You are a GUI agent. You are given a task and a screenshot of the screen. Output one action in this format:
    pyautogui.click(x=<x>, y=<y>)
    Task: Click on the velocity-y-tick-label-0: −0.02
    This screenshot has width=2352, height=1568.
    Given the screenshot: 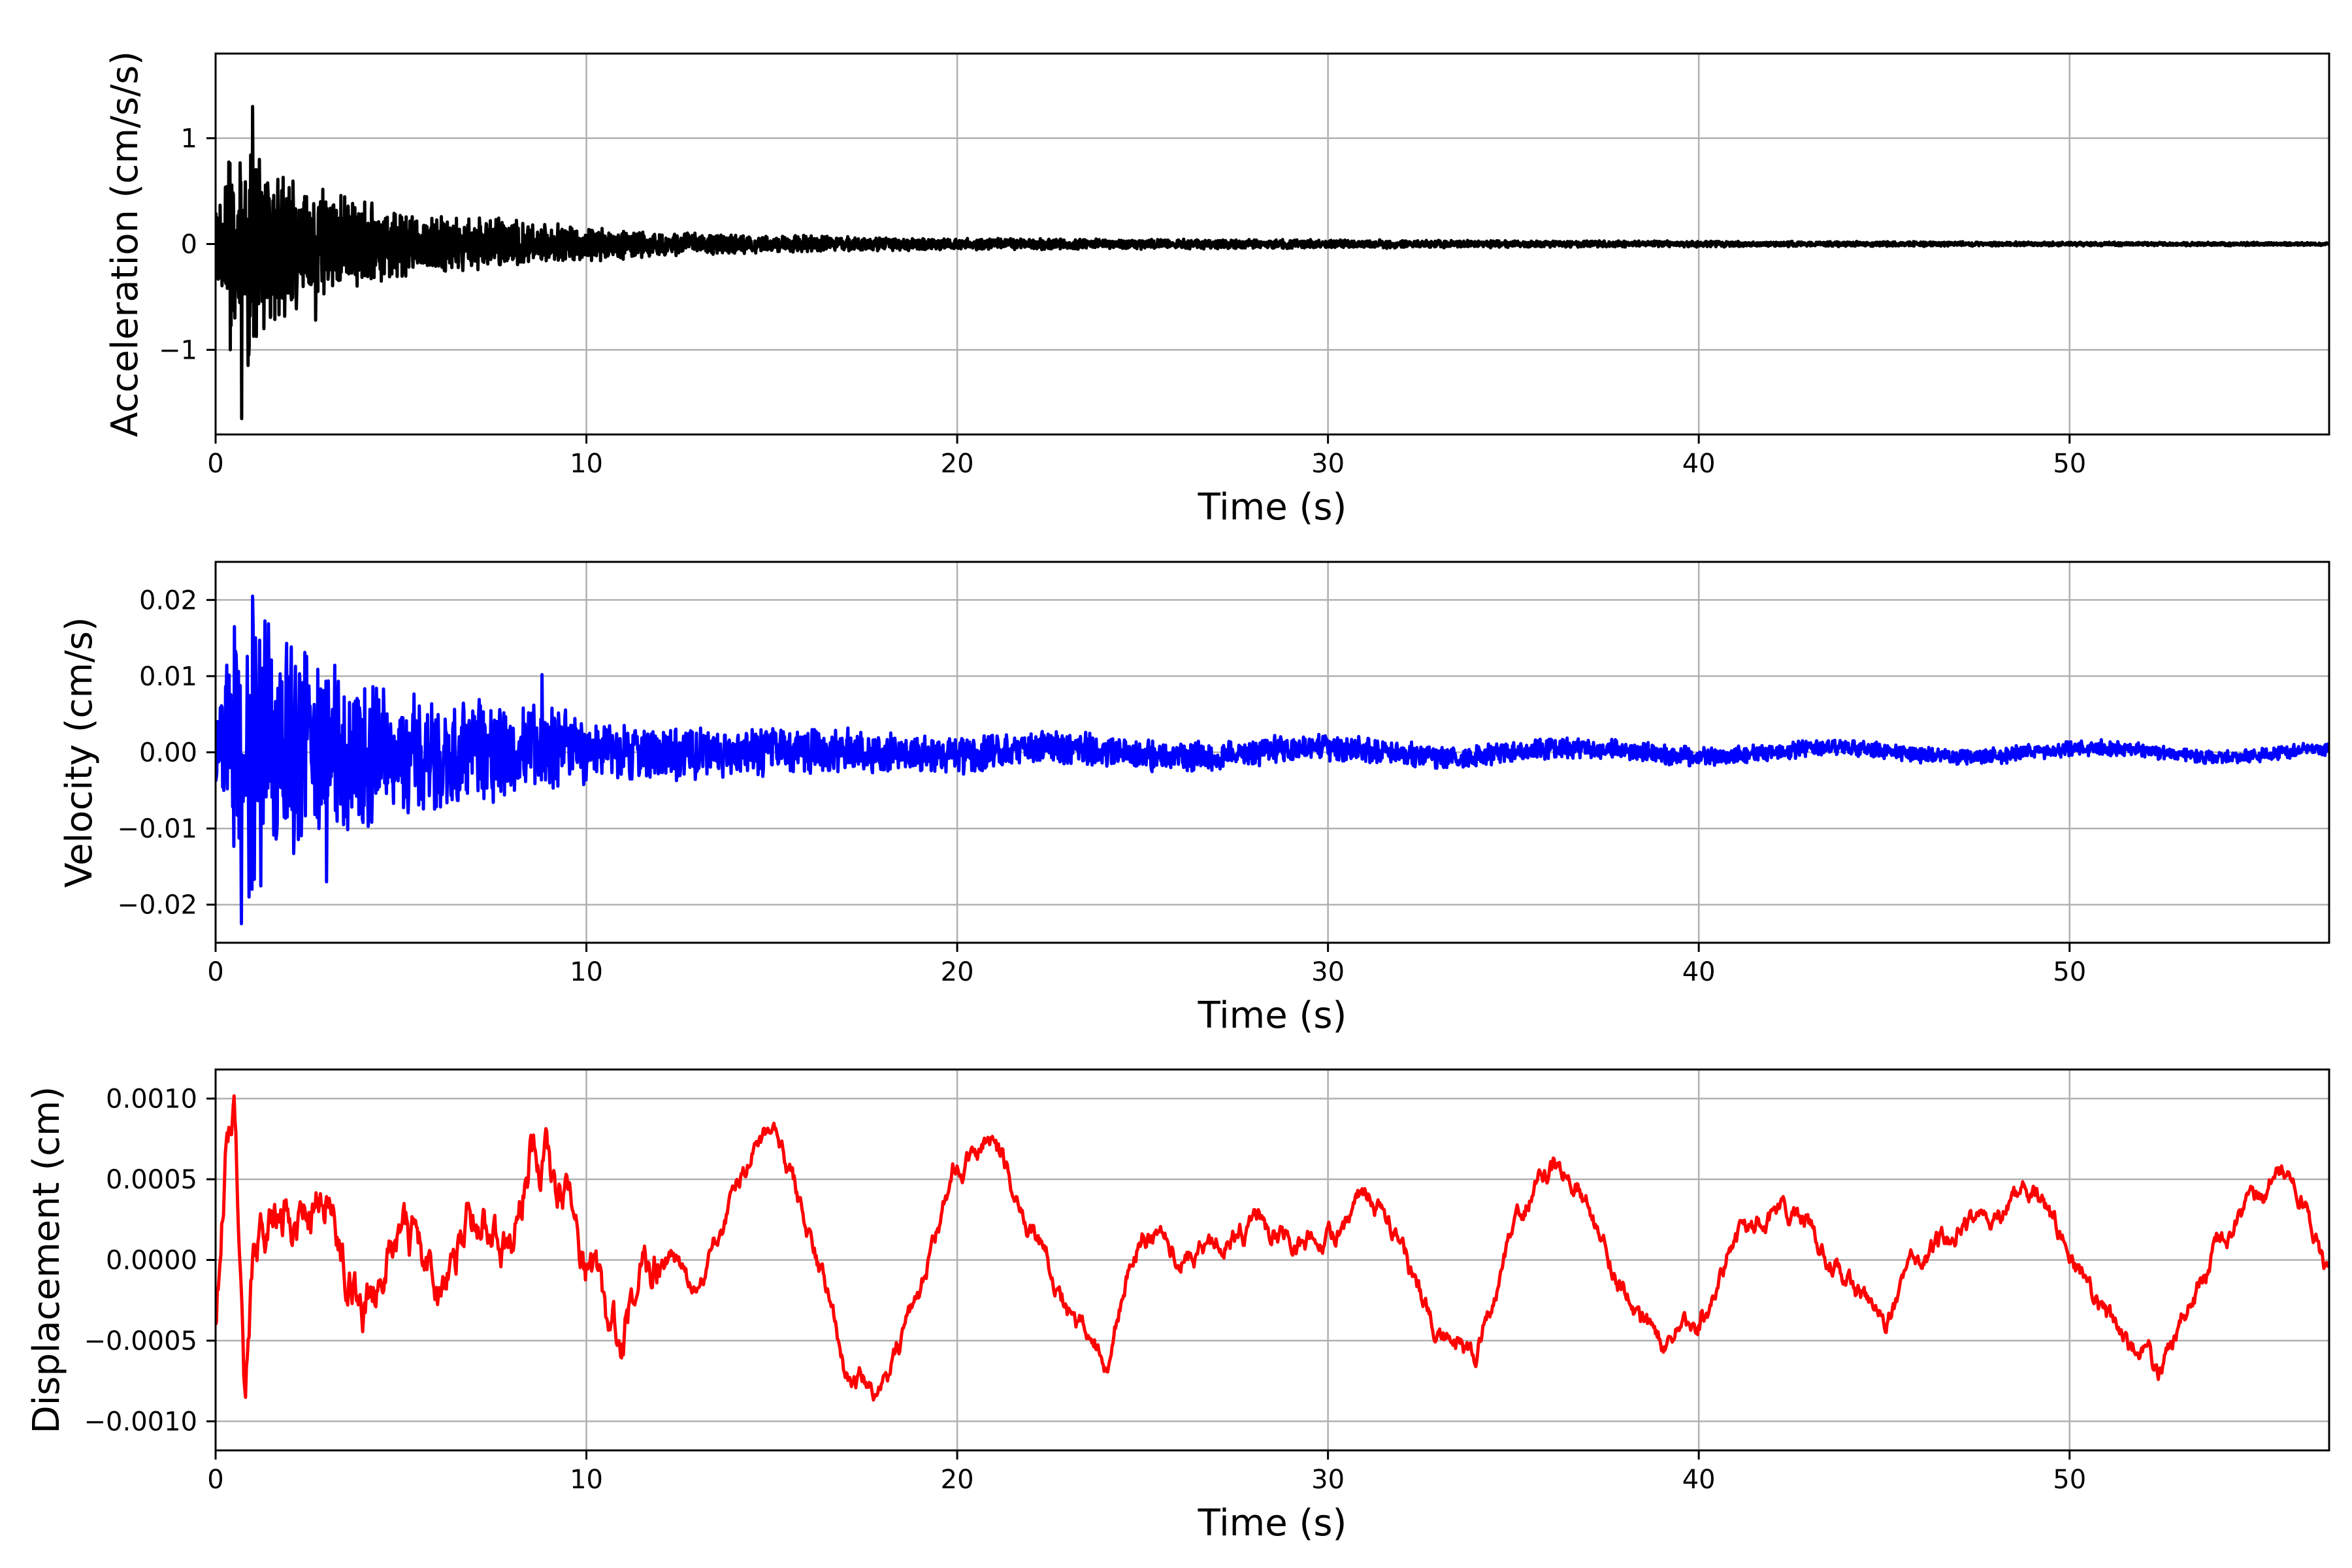 What is the action you would take?
    pyautogui.click(x=157, y=905)
    